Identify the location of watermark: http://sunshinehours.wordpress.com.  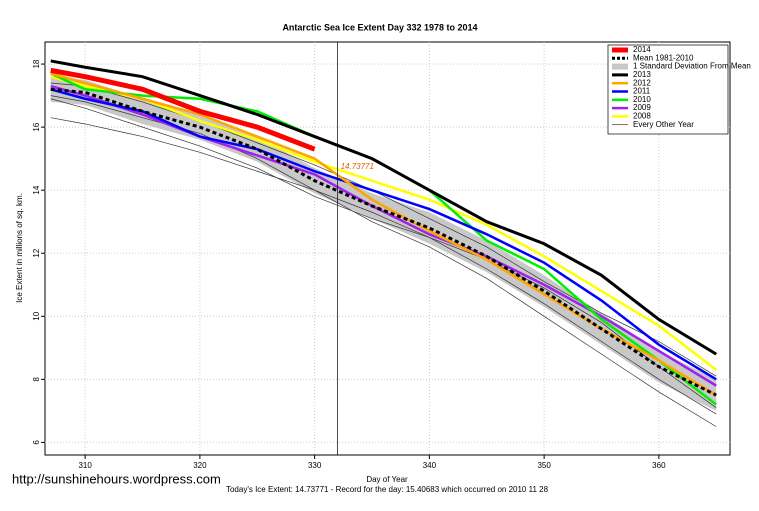
(116, 478).